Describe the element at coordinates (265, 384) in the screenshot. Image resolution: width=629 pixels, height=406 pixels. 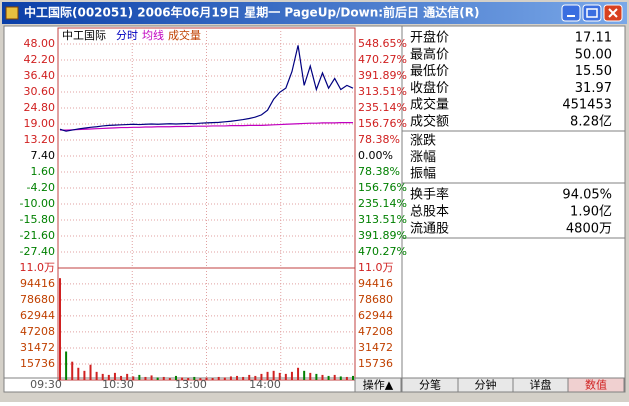
I see `time-label: 14:00` at that location.